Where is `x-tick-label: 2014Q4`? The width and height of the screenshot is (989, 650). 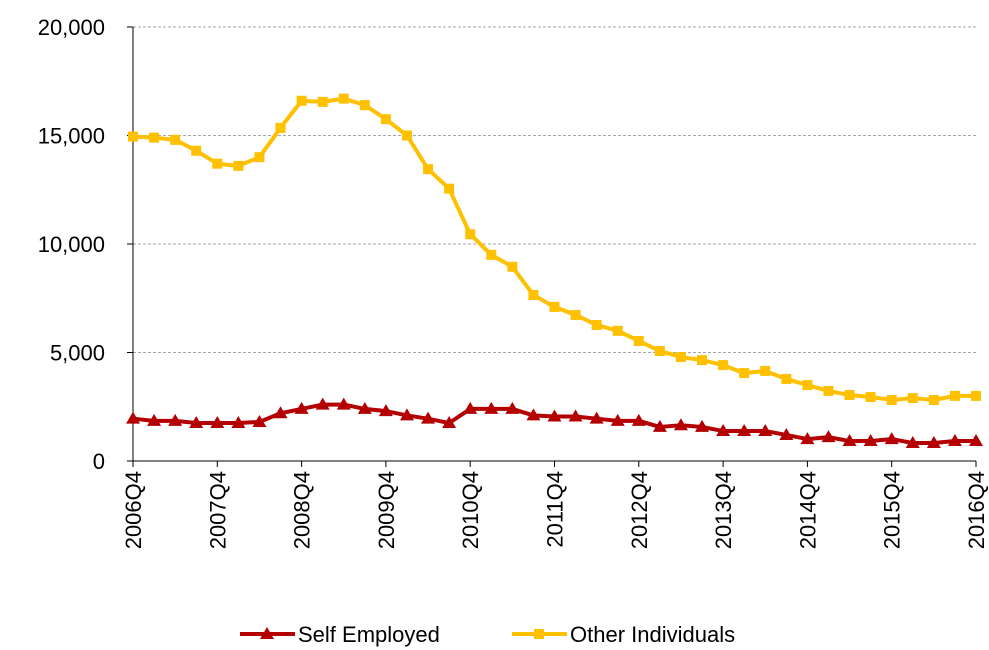
x-tick-label: 2014Q4 is located at coordinates (807, 510).